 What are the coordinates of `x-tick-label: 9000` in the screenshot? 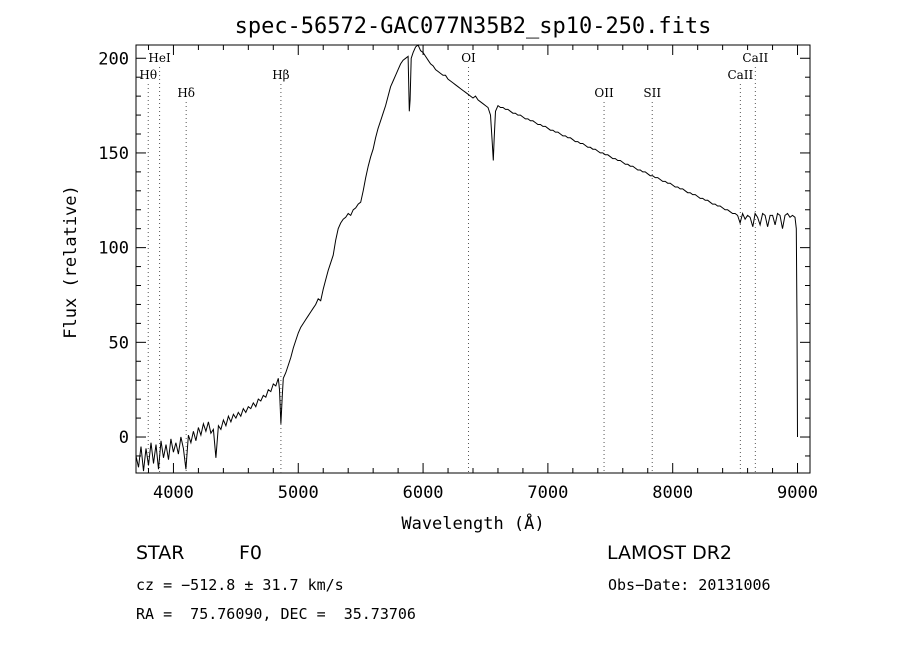 It's located at (797, 493).